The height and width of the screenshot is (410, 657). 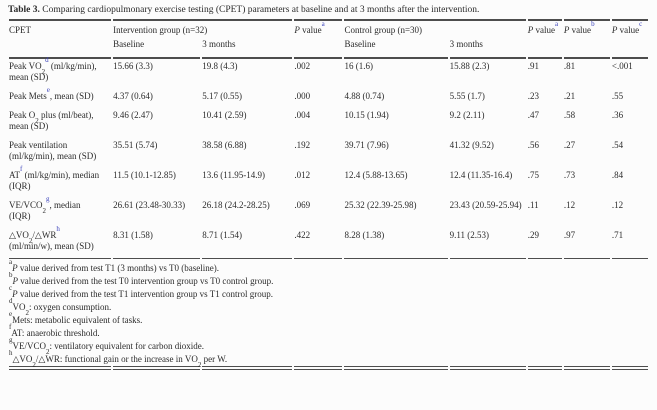 What do you see at coordinates (586, 27) in the screenshot?
I see `col-header-p-value-b: P valueb` at bounding box center [586, 27].